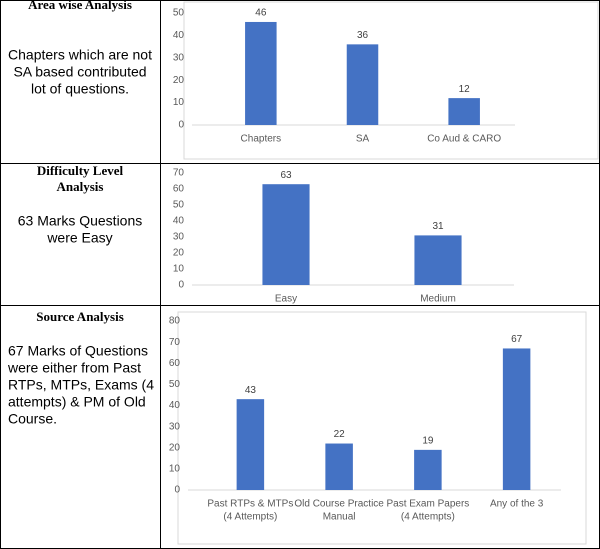 This screenshot has height=549, width=600. I want to click on x-tick-label: Chapters, so click(261, 139).